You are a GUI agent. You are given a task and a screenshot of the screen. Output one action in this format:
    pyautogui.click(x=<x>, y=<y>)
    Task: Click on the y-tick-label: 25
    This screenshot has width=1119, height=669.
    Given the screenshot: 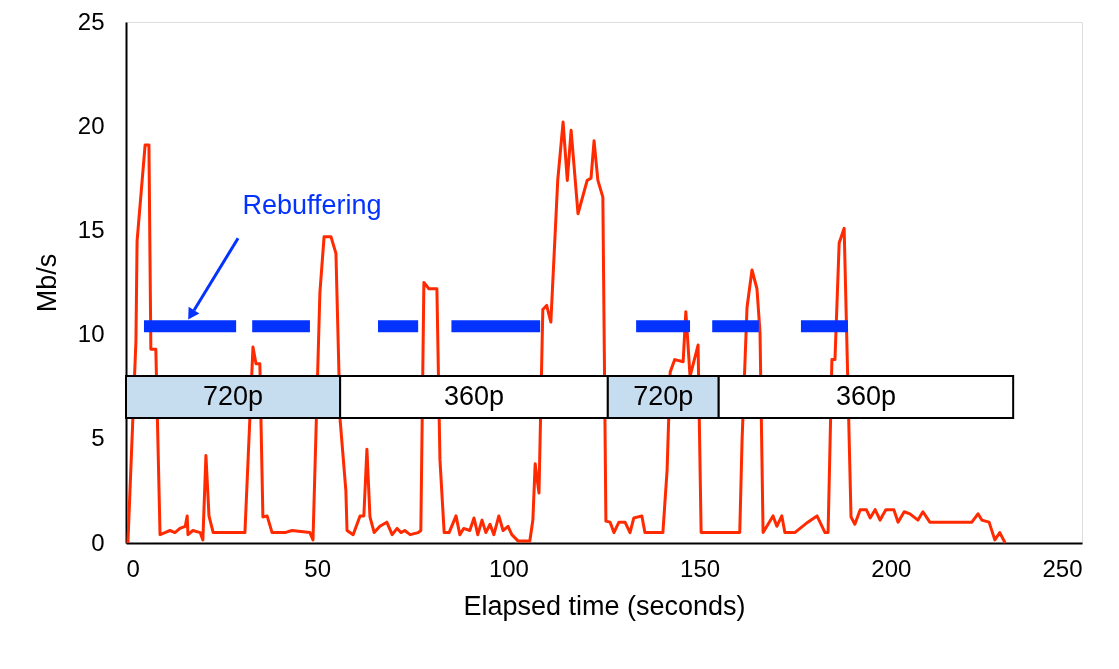 What is the action you would take?
    pyautogui.click(x=91, y=21)
    